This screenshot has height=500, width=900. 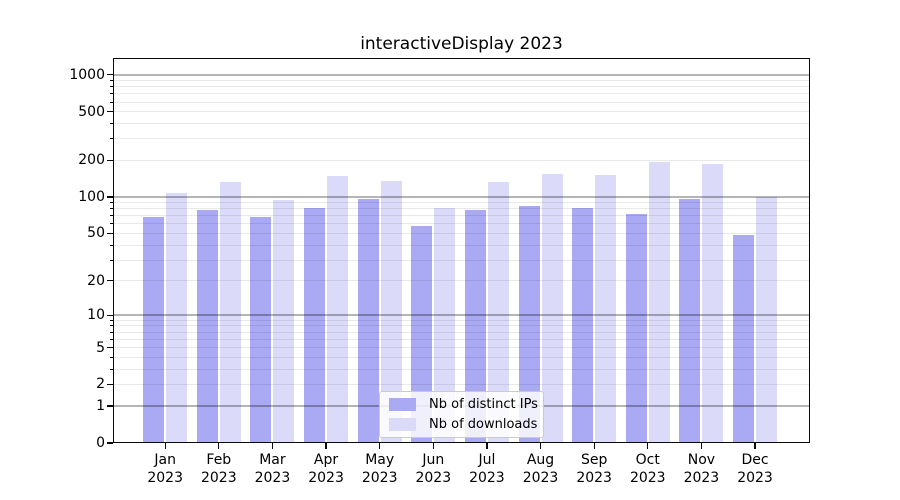 I want to click on bar-distinct-ips-aug, so click(x=529, y=324).